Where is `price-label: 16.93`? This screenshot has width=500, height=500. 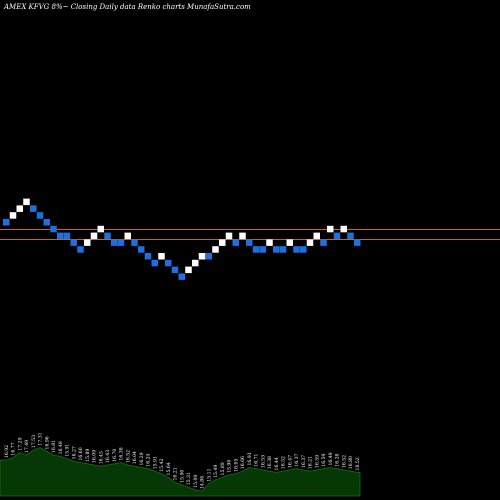
price-label: 16.93 is located at coordinates (250, 458).